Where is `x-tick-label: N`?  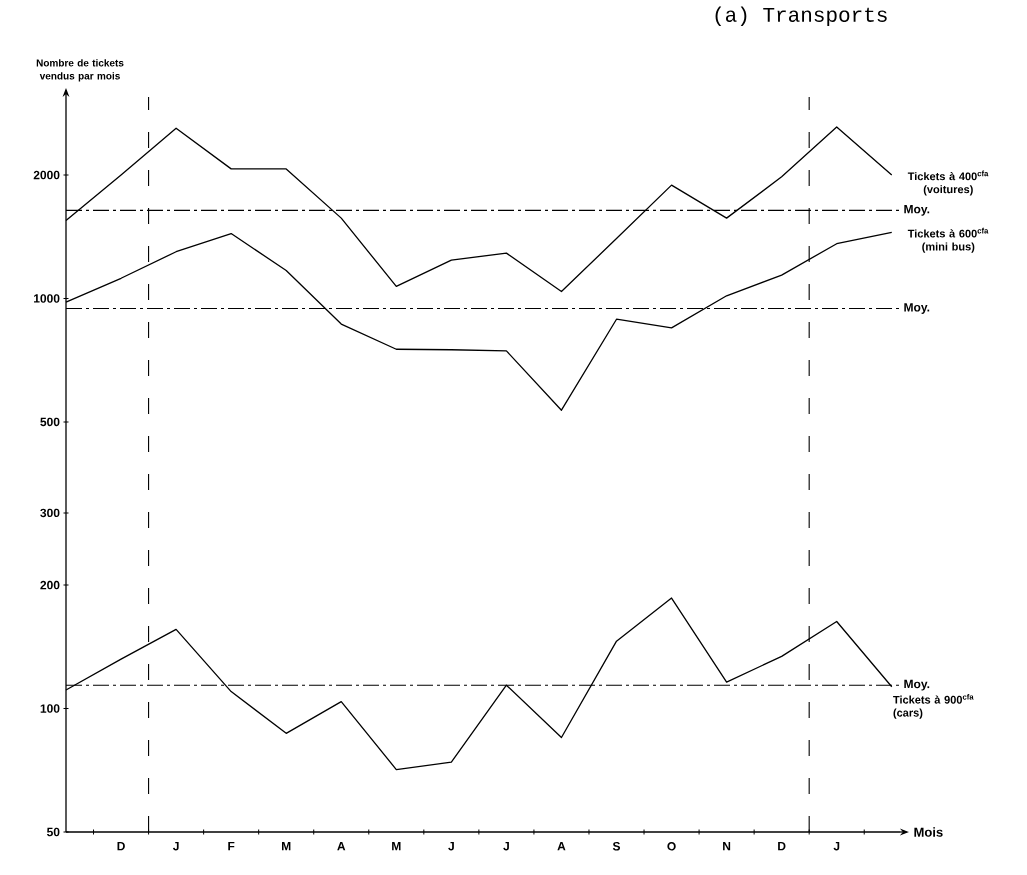 x-tick-label: N is located at coordinates (727, 846).